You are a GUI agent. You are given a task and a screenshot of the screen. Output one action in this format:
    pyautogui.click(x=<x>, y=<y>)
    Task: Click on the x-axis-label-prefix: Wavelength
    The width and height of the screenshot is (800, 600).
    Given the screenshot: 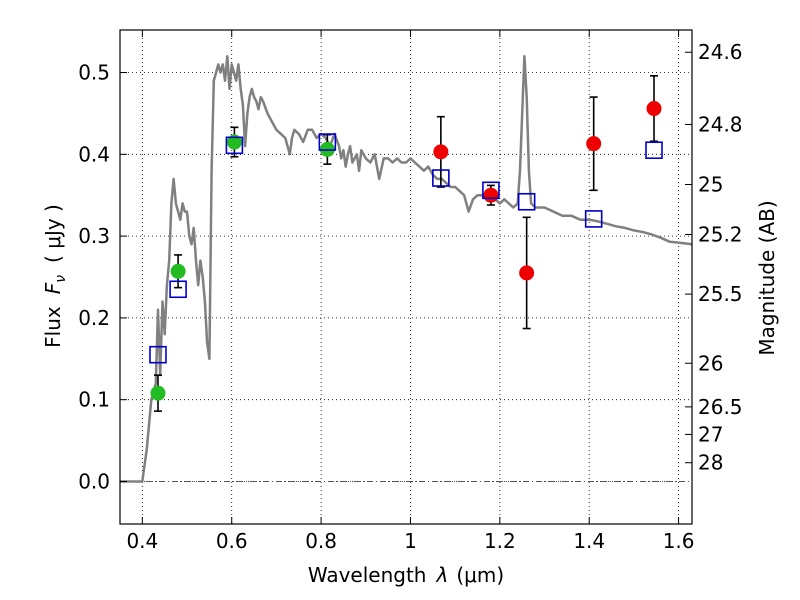 What is the action you would take?
    pyautogui.click(x=367, y=575)
    